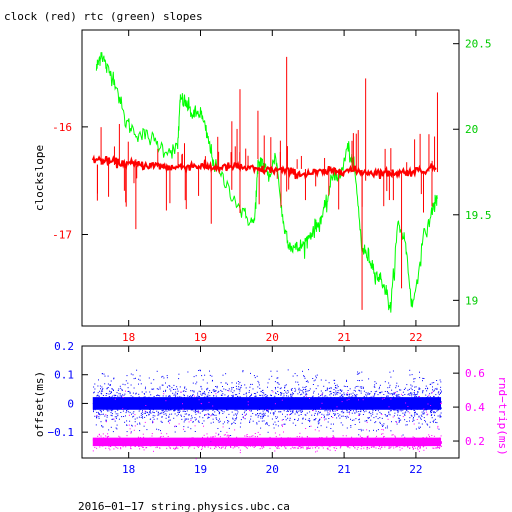 The width and height of the screenshot is (512, 512). I want to click on bottom-x-tick-label: 21, so click(343, 469).